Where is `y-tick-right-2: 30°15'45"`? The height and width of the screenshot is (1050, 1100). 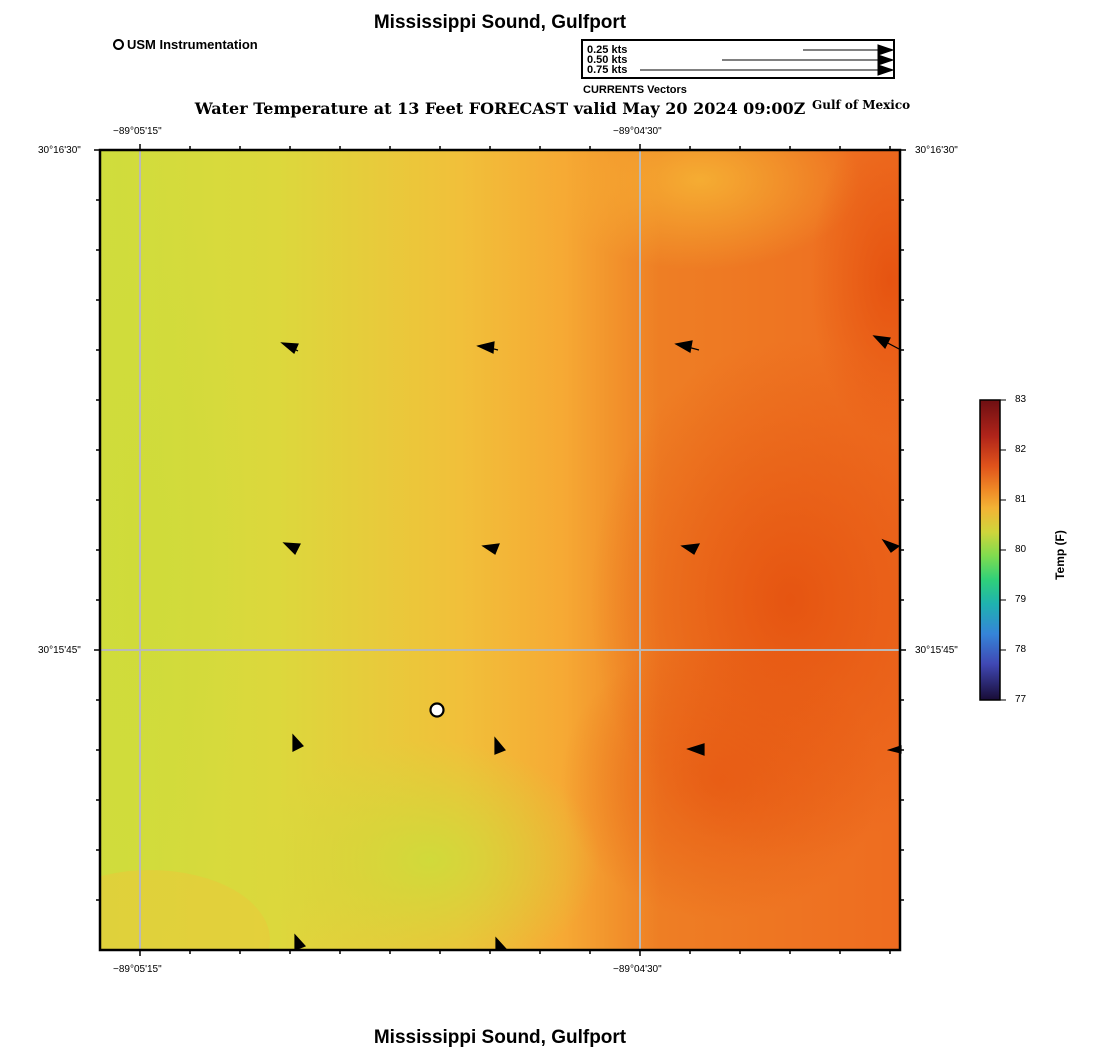 y-tick-right-2: 30°15'45" is located at coordinates (936, 650).